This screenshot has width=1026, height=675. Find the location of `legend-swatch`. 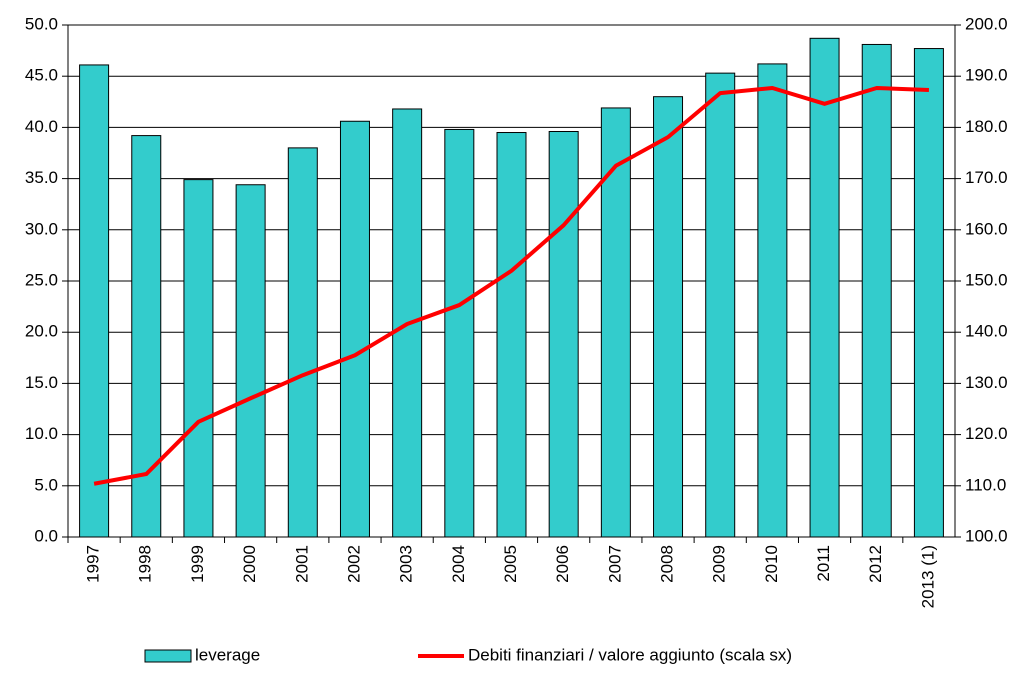

legend-swatch is located at coordinates (168, 656).